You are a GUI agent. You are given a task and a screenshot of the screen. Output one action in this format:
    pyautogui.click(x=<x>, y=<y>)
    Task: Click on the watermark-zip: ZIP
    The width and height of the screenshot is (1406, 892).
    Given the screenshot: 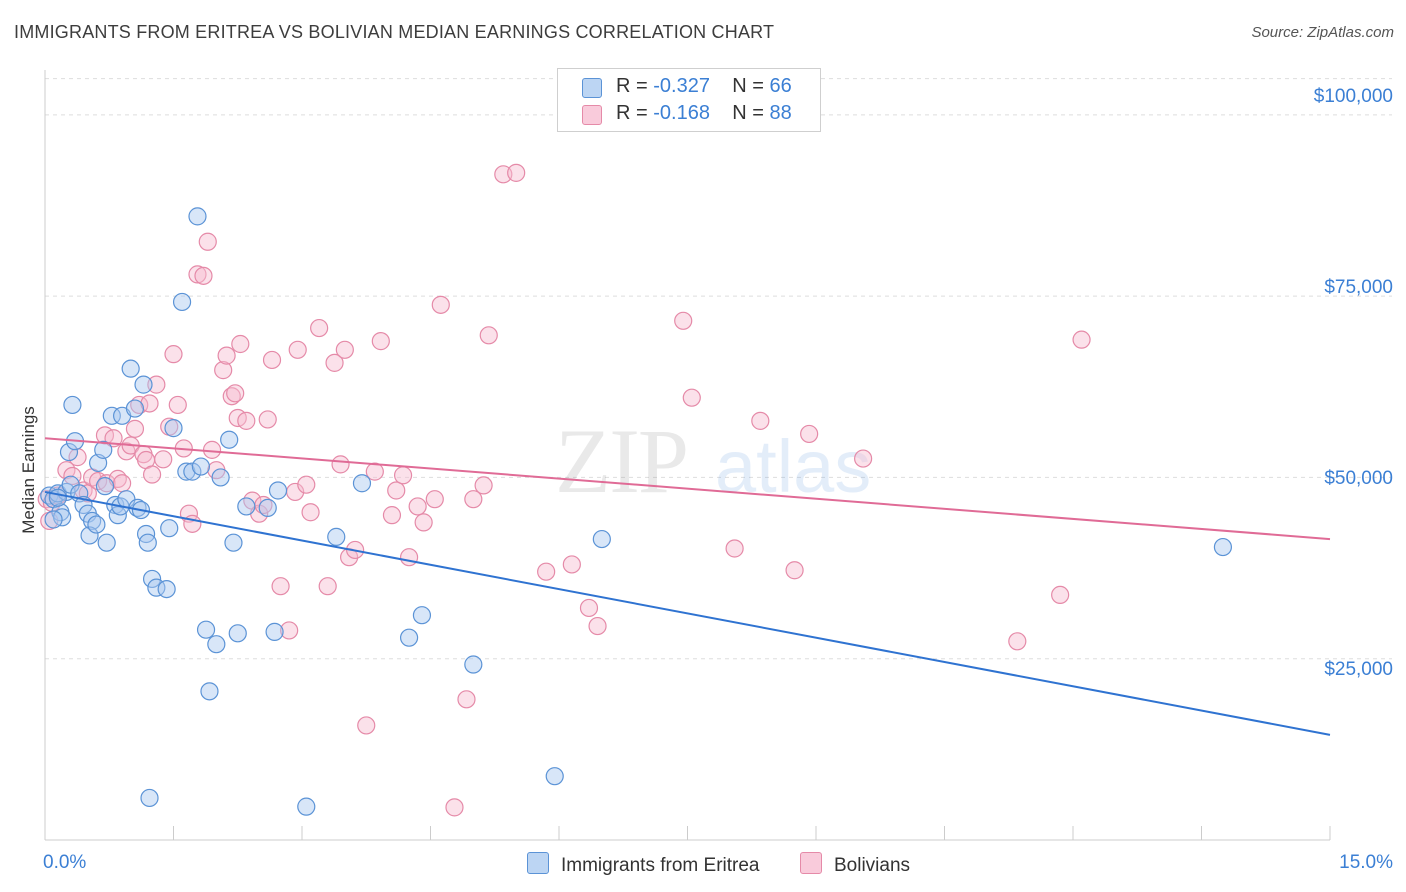 What is the action you would take?
    pyautogui.click(x=621, y=461)
    